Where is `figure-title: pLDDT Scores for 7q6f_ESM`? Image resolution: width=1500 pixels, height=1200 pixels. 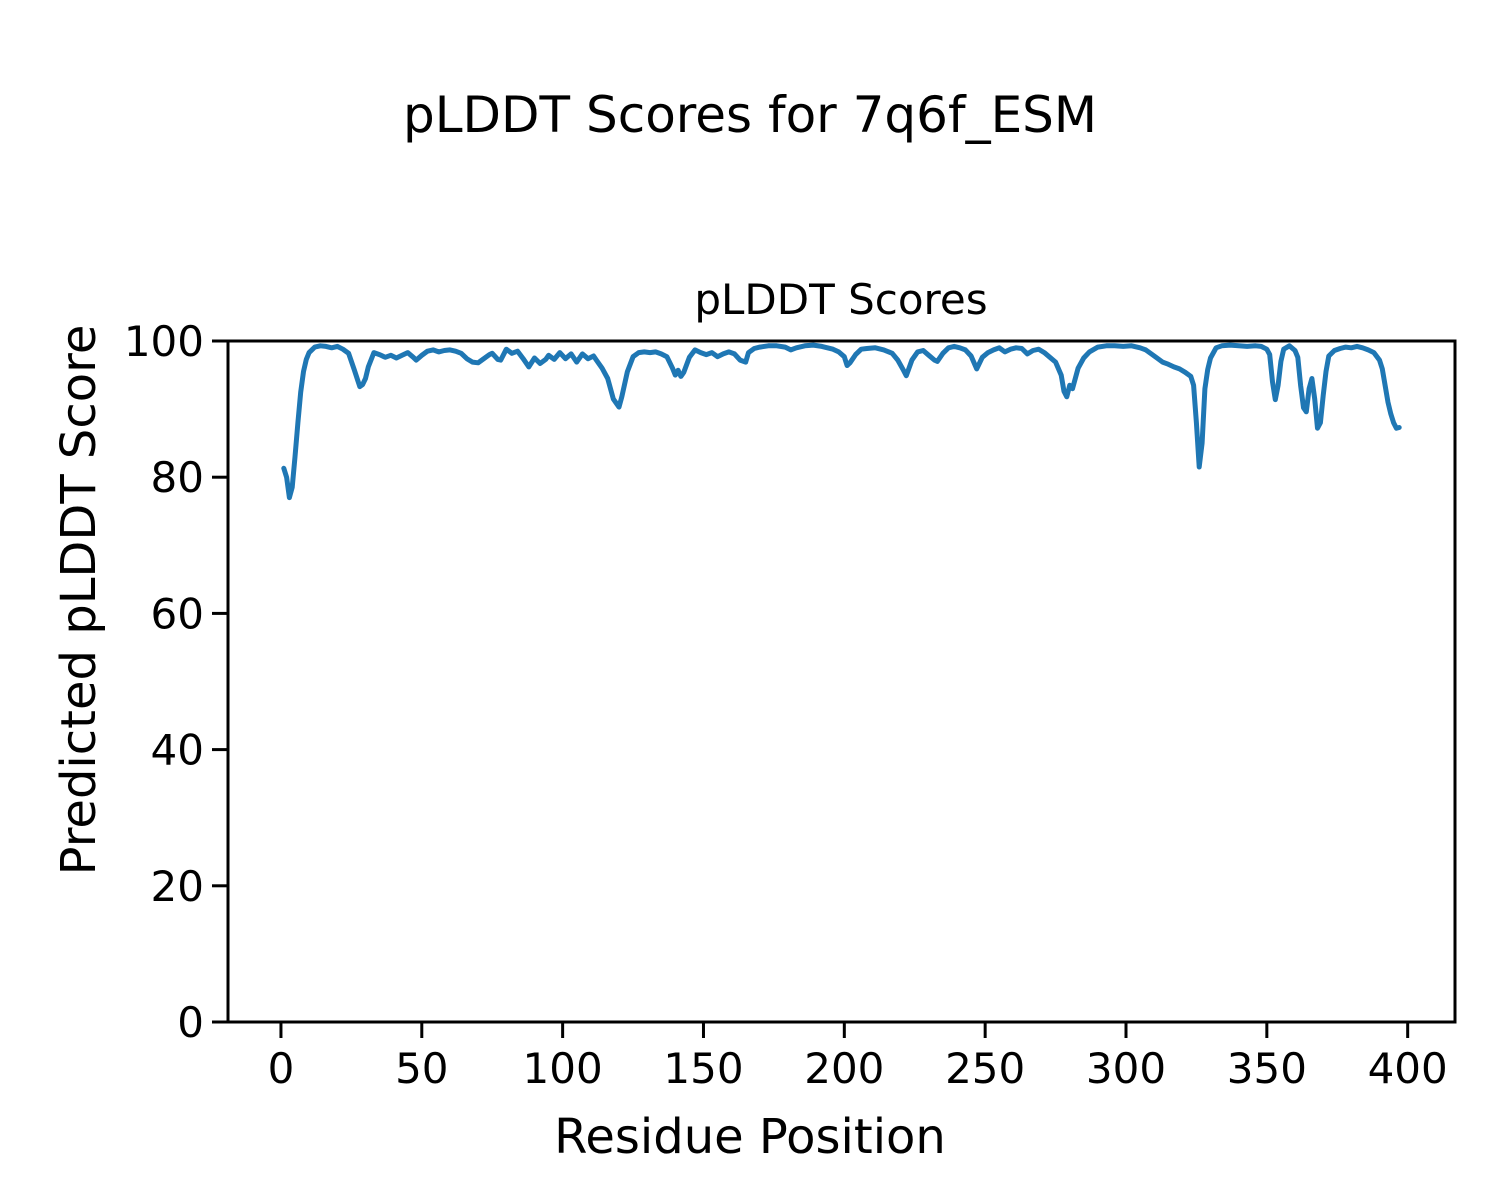 figure-title: pLDDT Scores for 7q6f_ESM is located at coordinates (750, 115).